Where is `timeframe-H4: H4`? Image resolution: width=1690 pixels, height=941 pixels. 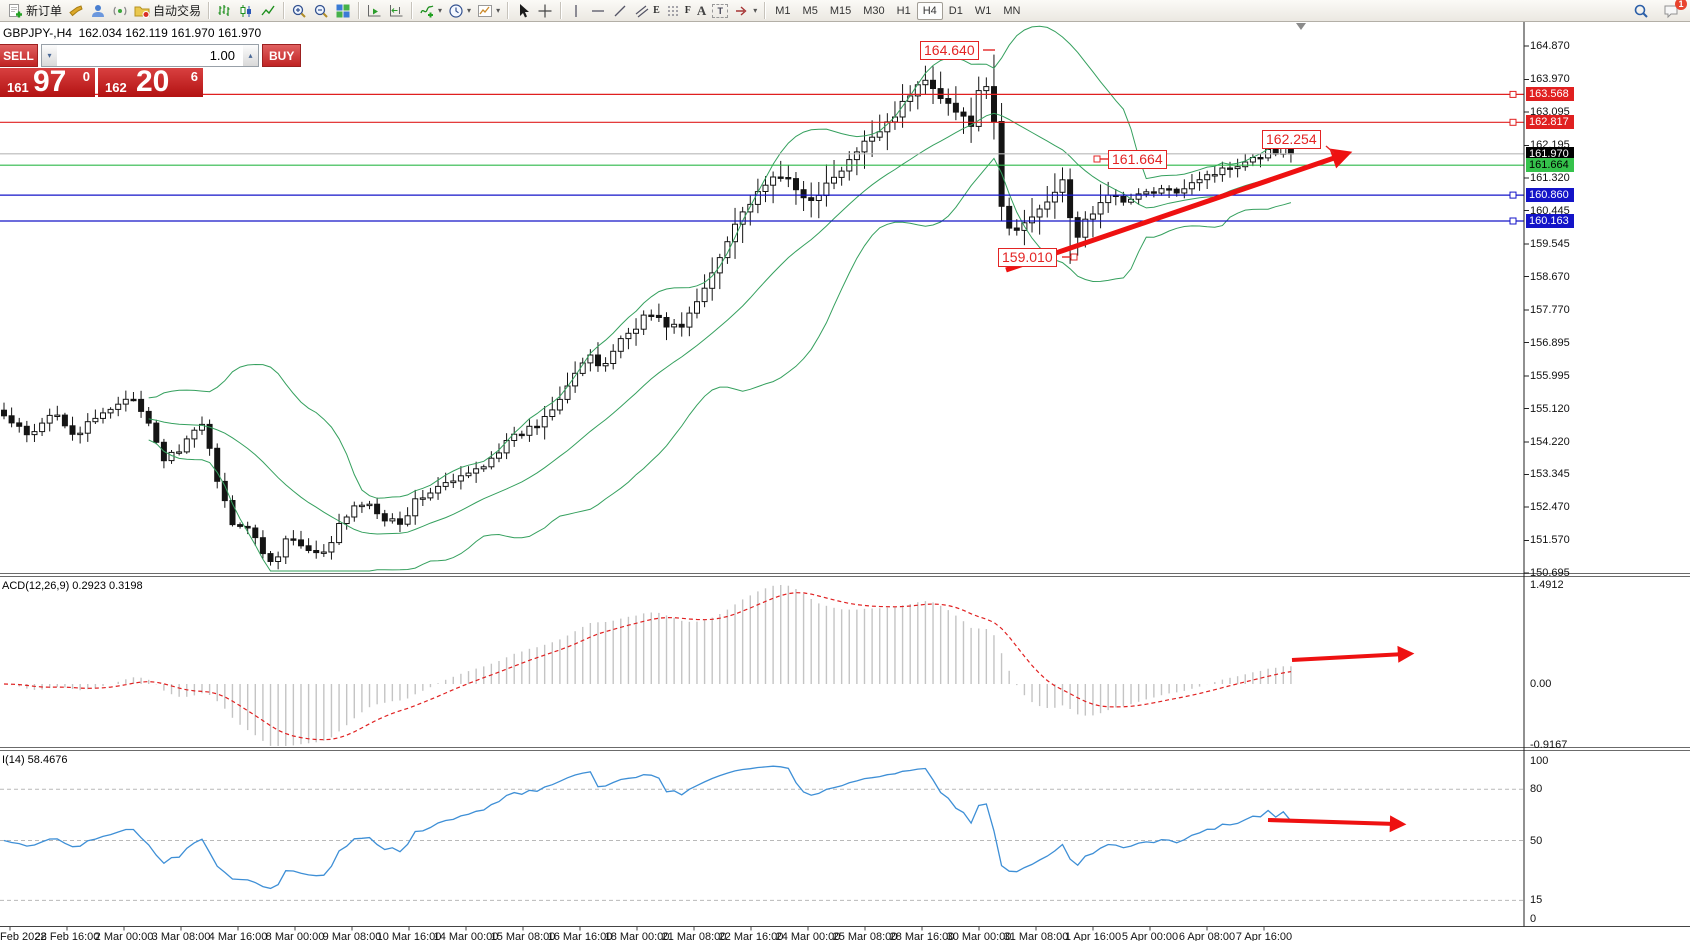 timeframe-H4: H4 is located at coordinates (929, 10).